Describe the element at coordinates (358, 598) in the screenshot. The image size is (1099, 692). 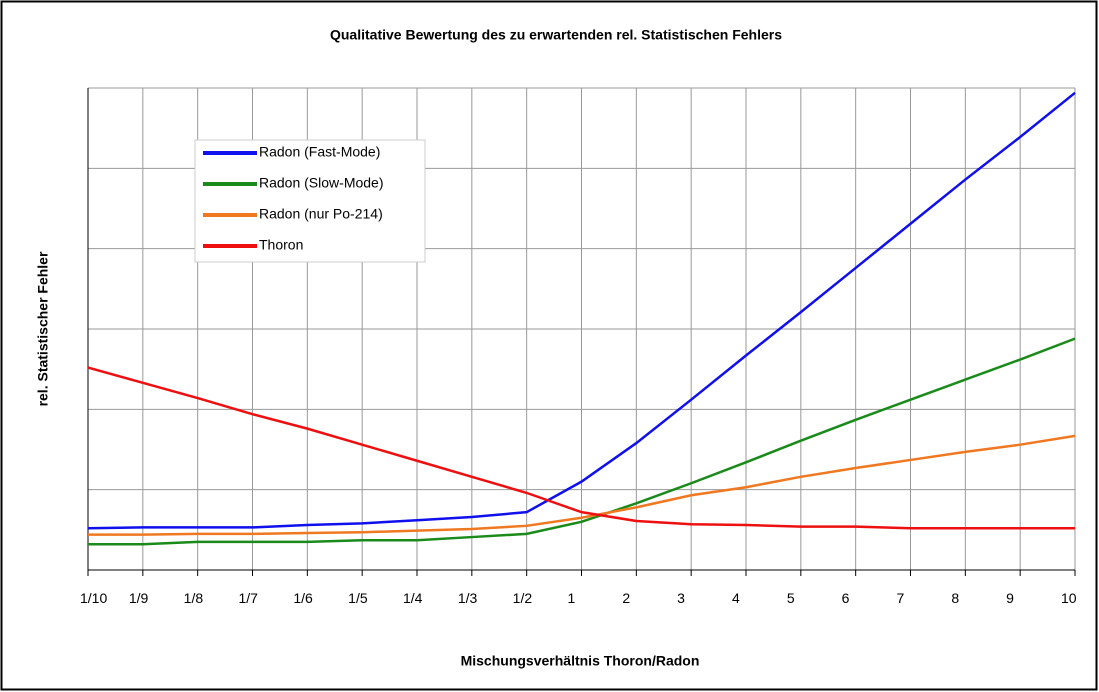
I see `x-tick-label: 1/5` at that location.